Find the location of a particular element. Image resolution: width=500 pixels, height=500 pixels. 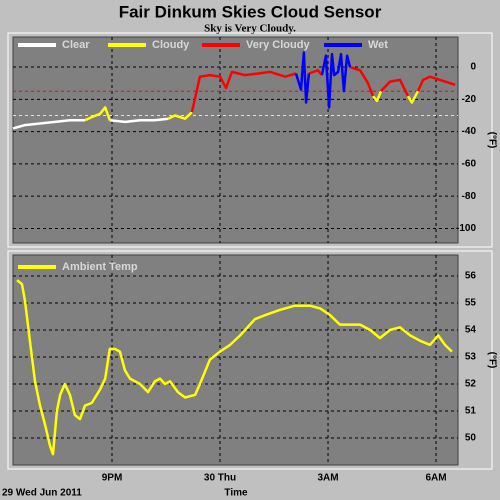

y-tick-label: 53 is located at coordinates (471, 357).